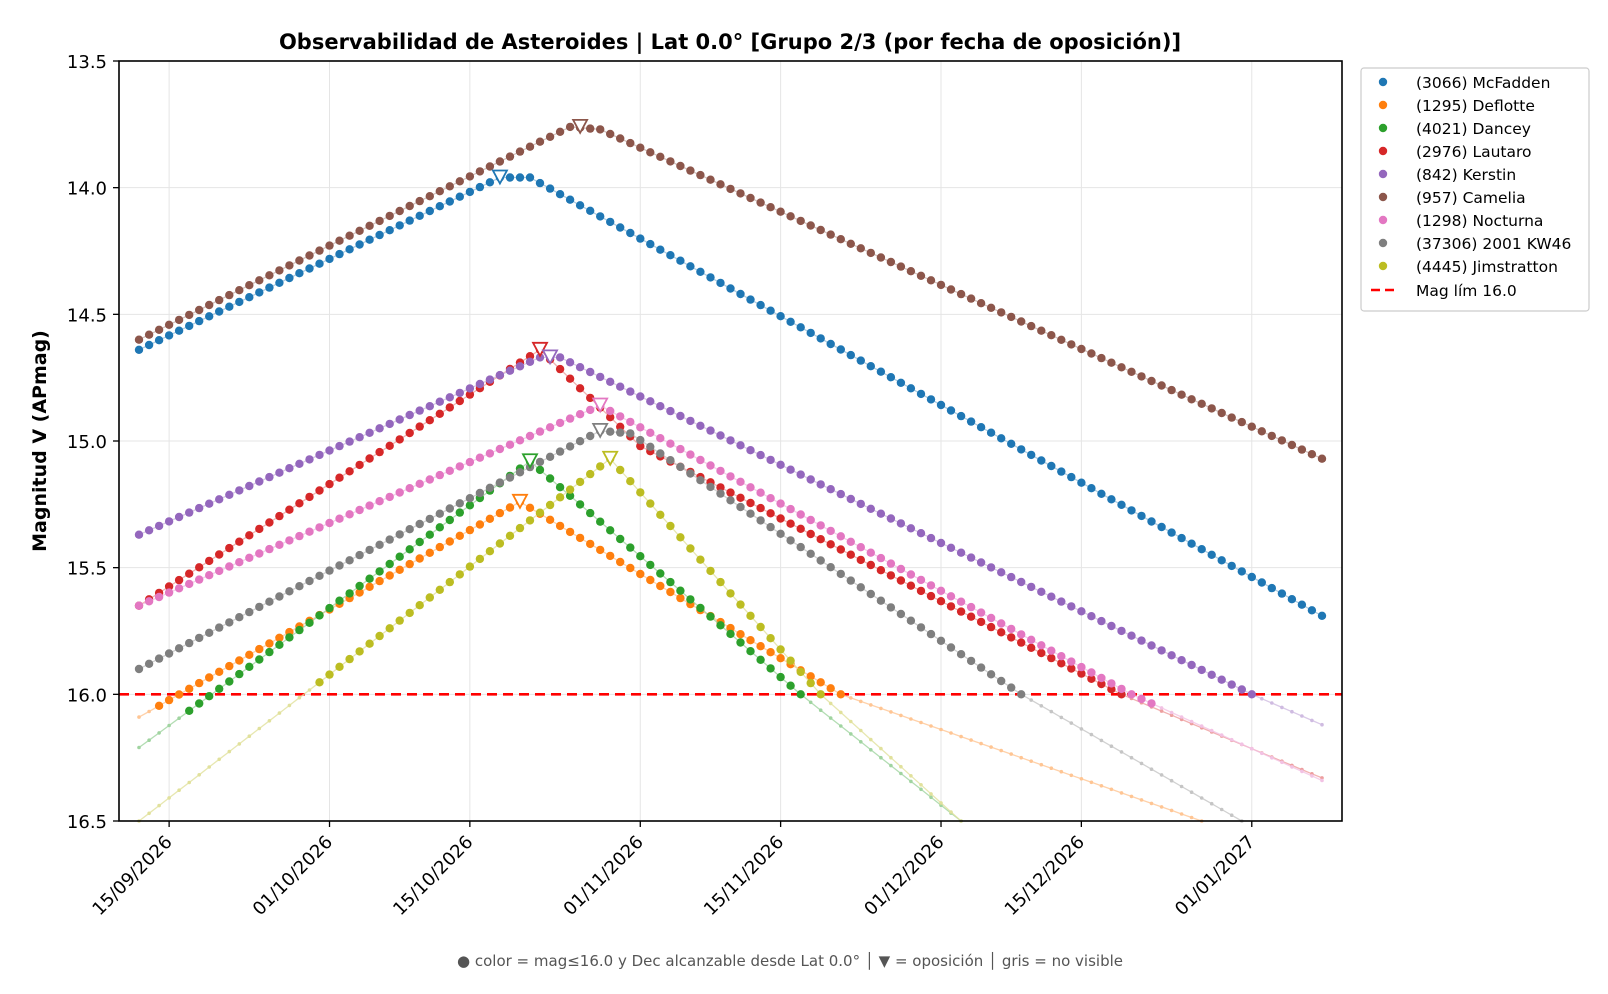 This screenshot has height=994, width=1608. I want to click on legend-marker, so click(1383, 197).